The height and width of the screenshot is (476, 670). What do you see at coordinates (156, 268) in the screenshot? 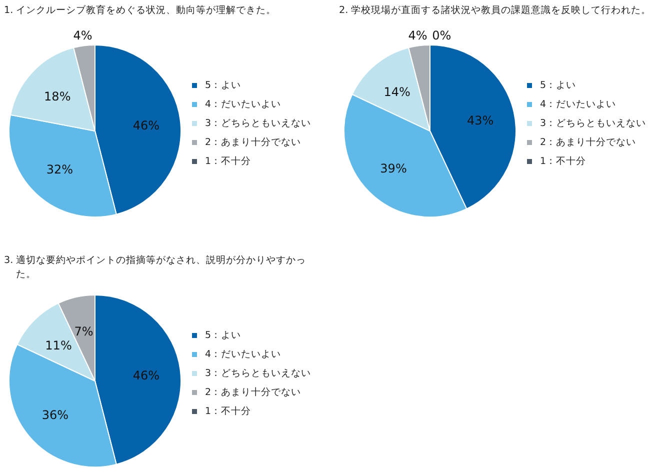
I see `chart-title: 3. 適切な要約やポイントの指摘等がなされ、説明が分かりやすかった。` at bounding box center [156, 268].